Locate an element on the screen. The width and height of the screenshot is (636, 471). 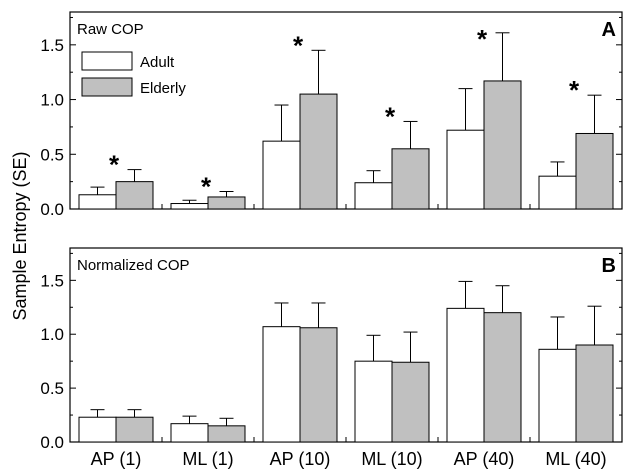
x-category-label: ML (10) is located at coordinates (391, 459).